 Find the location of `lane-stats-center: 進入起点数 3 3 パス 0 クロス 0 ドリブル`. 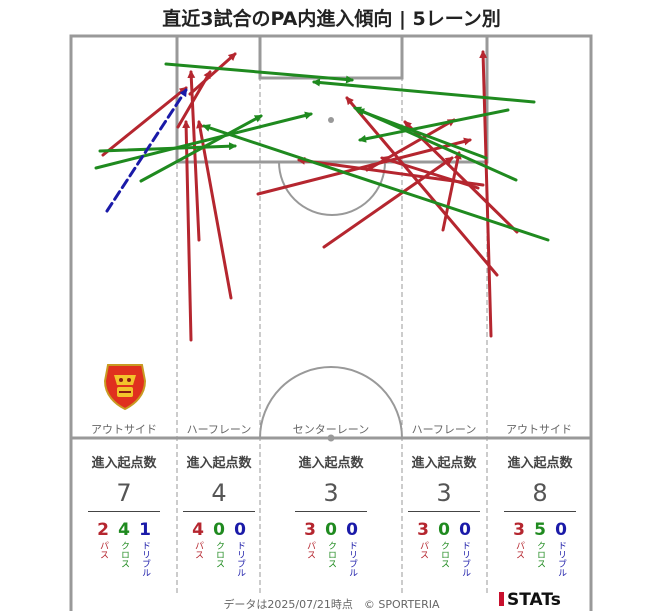

lane-stats-center: 進入起点数 3 3 パス 0 クロス 0 ドリブル is located at coordinates (331, 514).